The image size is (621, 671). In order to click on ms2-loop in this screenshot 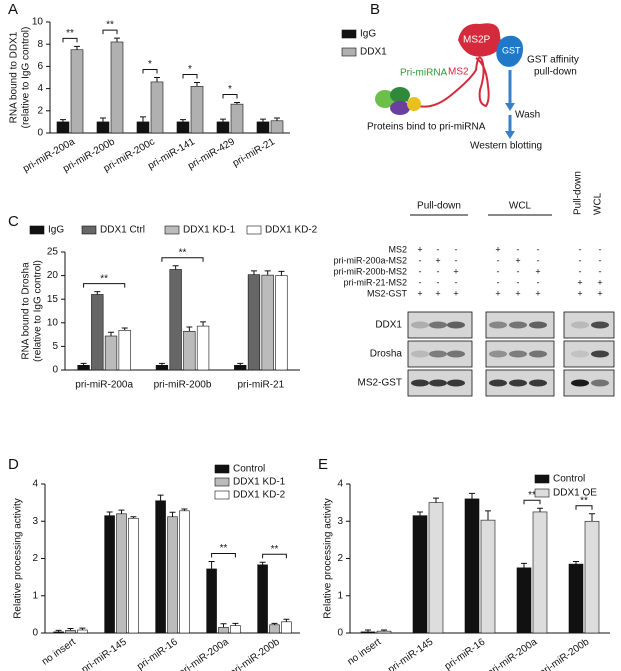, I will do `click(450, 82)`.